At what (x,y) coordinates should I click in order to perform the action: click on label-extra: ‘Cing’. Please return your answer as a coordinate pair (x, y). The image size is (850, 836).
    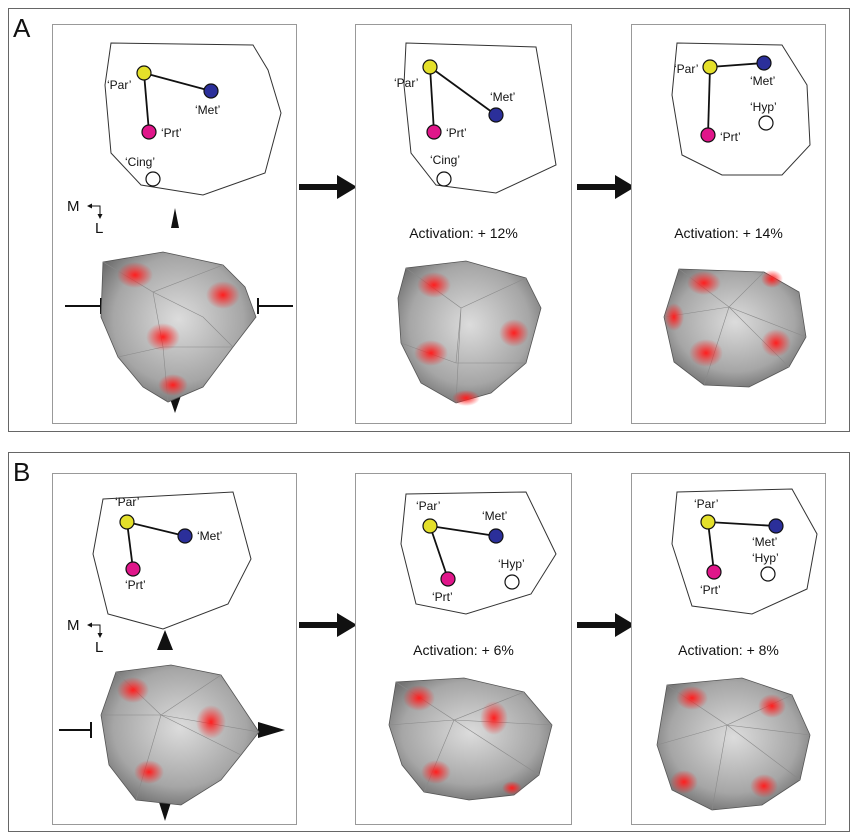
    Looking at the image, I should click on (140, 162).